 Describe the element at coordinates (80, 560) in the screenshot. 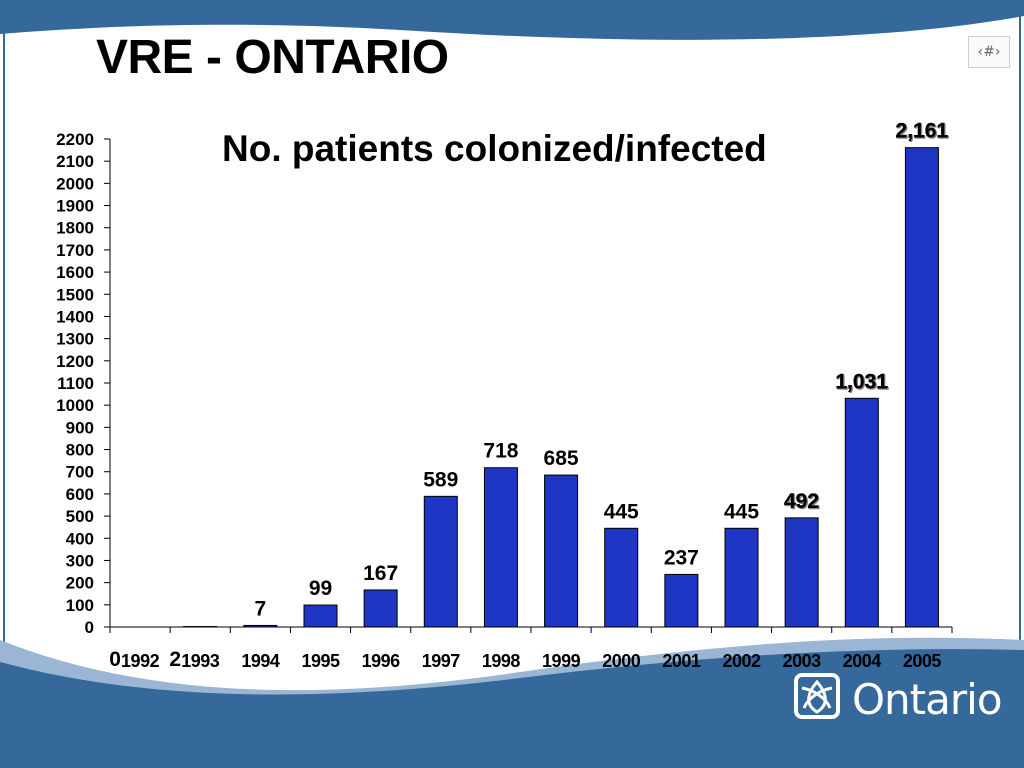

I see `y-tick-label: 300` at that location.